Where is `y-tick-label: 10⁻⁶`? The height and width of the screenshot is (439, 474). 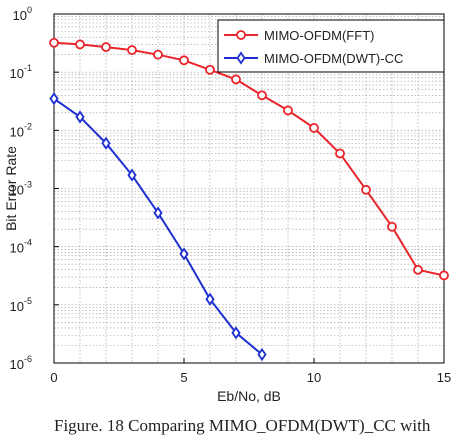 y-tick-label: 10⁻⁶ is located at coordinates (21, 363).